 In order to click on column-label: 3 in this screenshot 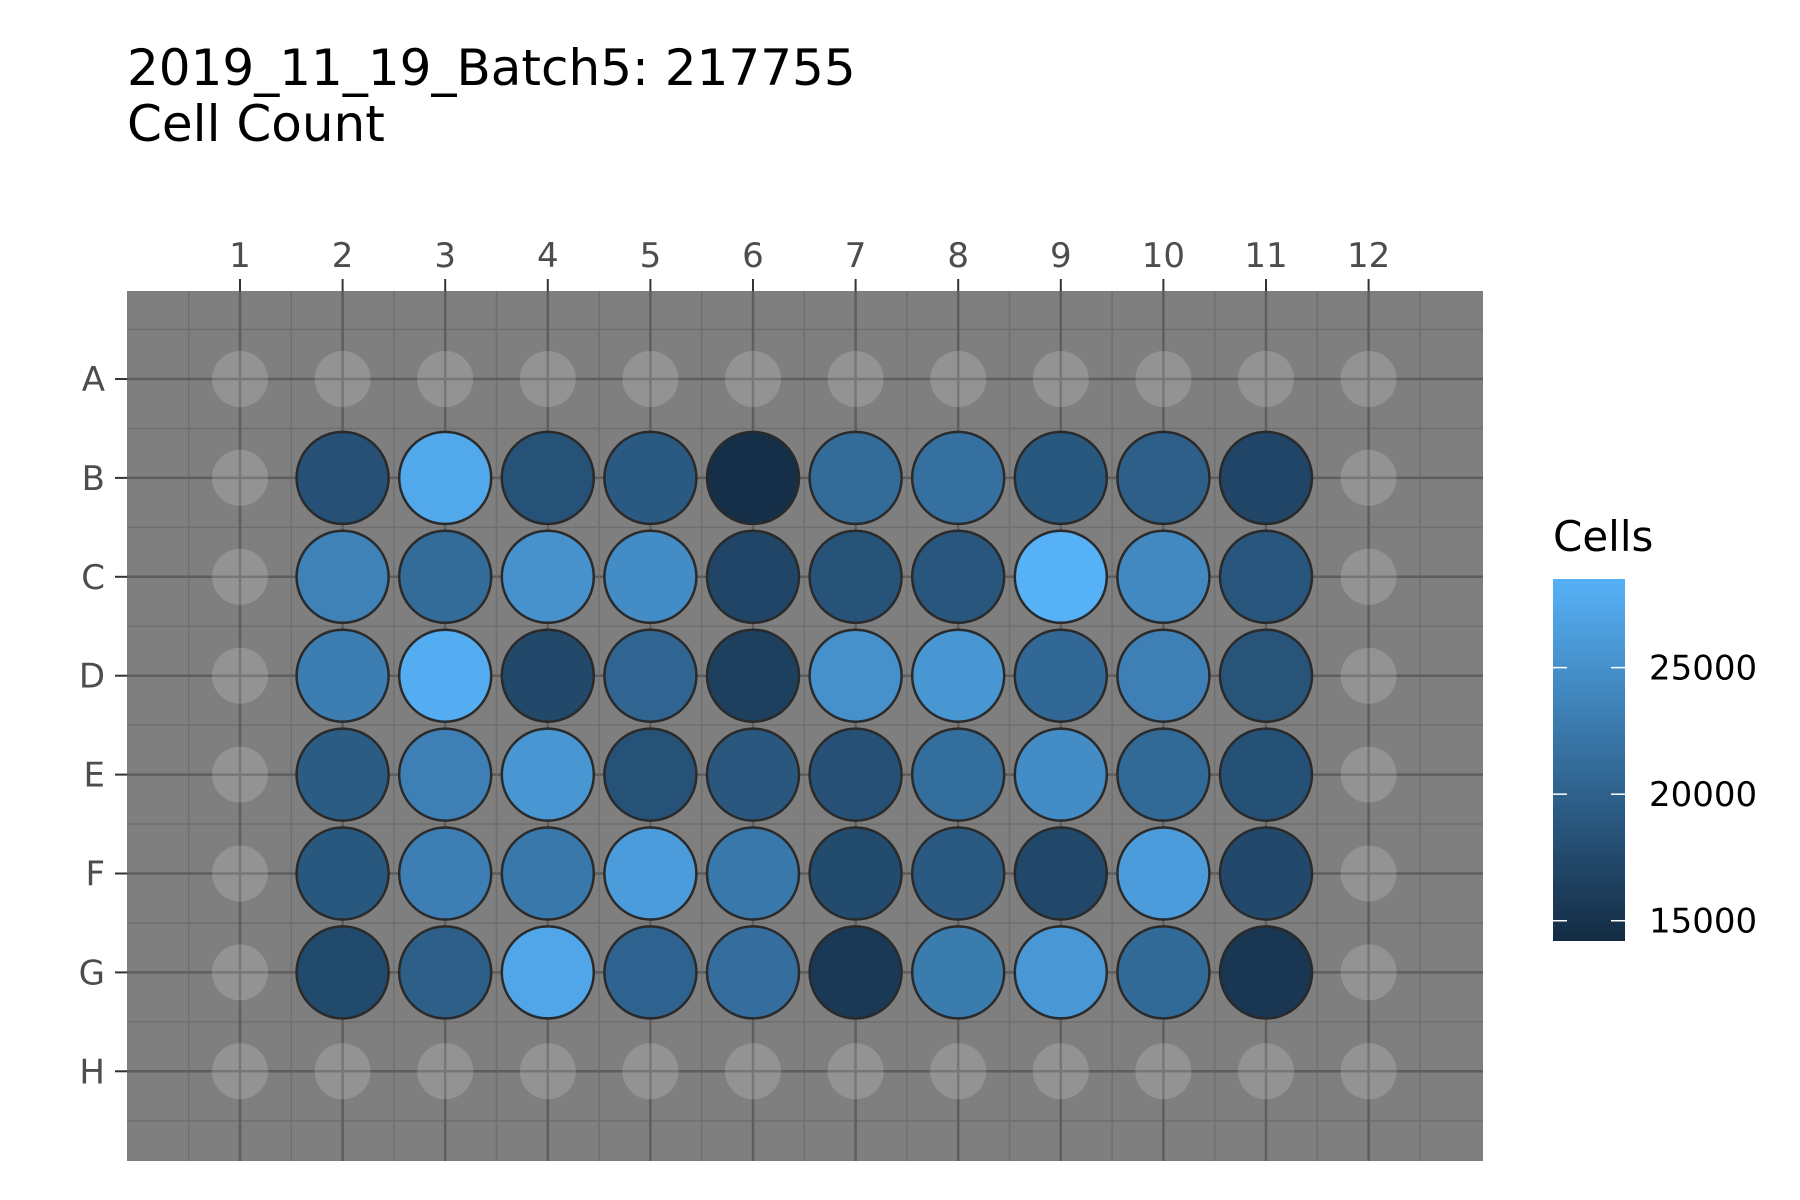, I will do `click(445, 256)`.